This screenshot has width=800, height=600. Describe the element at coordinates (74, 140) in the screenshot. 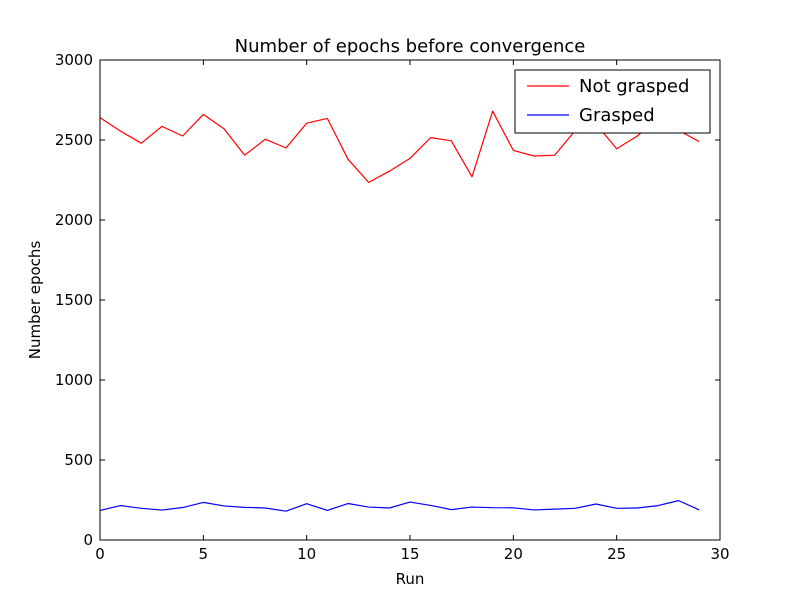

I see `y-tick-label: 2500` at that location.